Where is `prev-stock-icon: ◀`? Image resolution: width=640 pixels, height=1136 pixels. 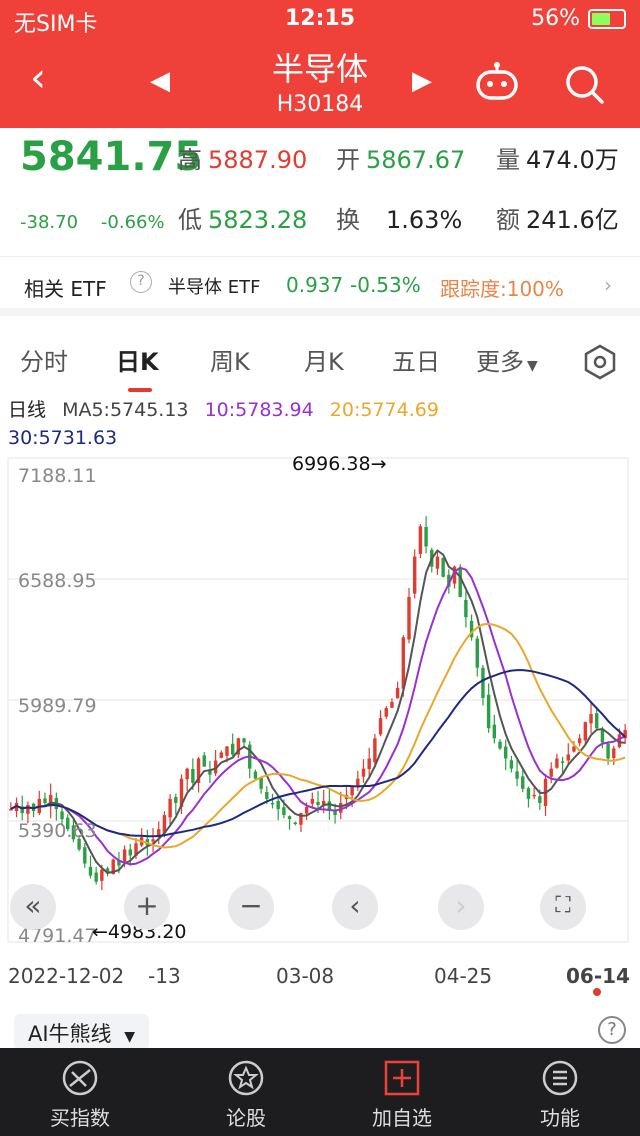
prev-stock-icon: ◀ is located at coordinates (160, 81).